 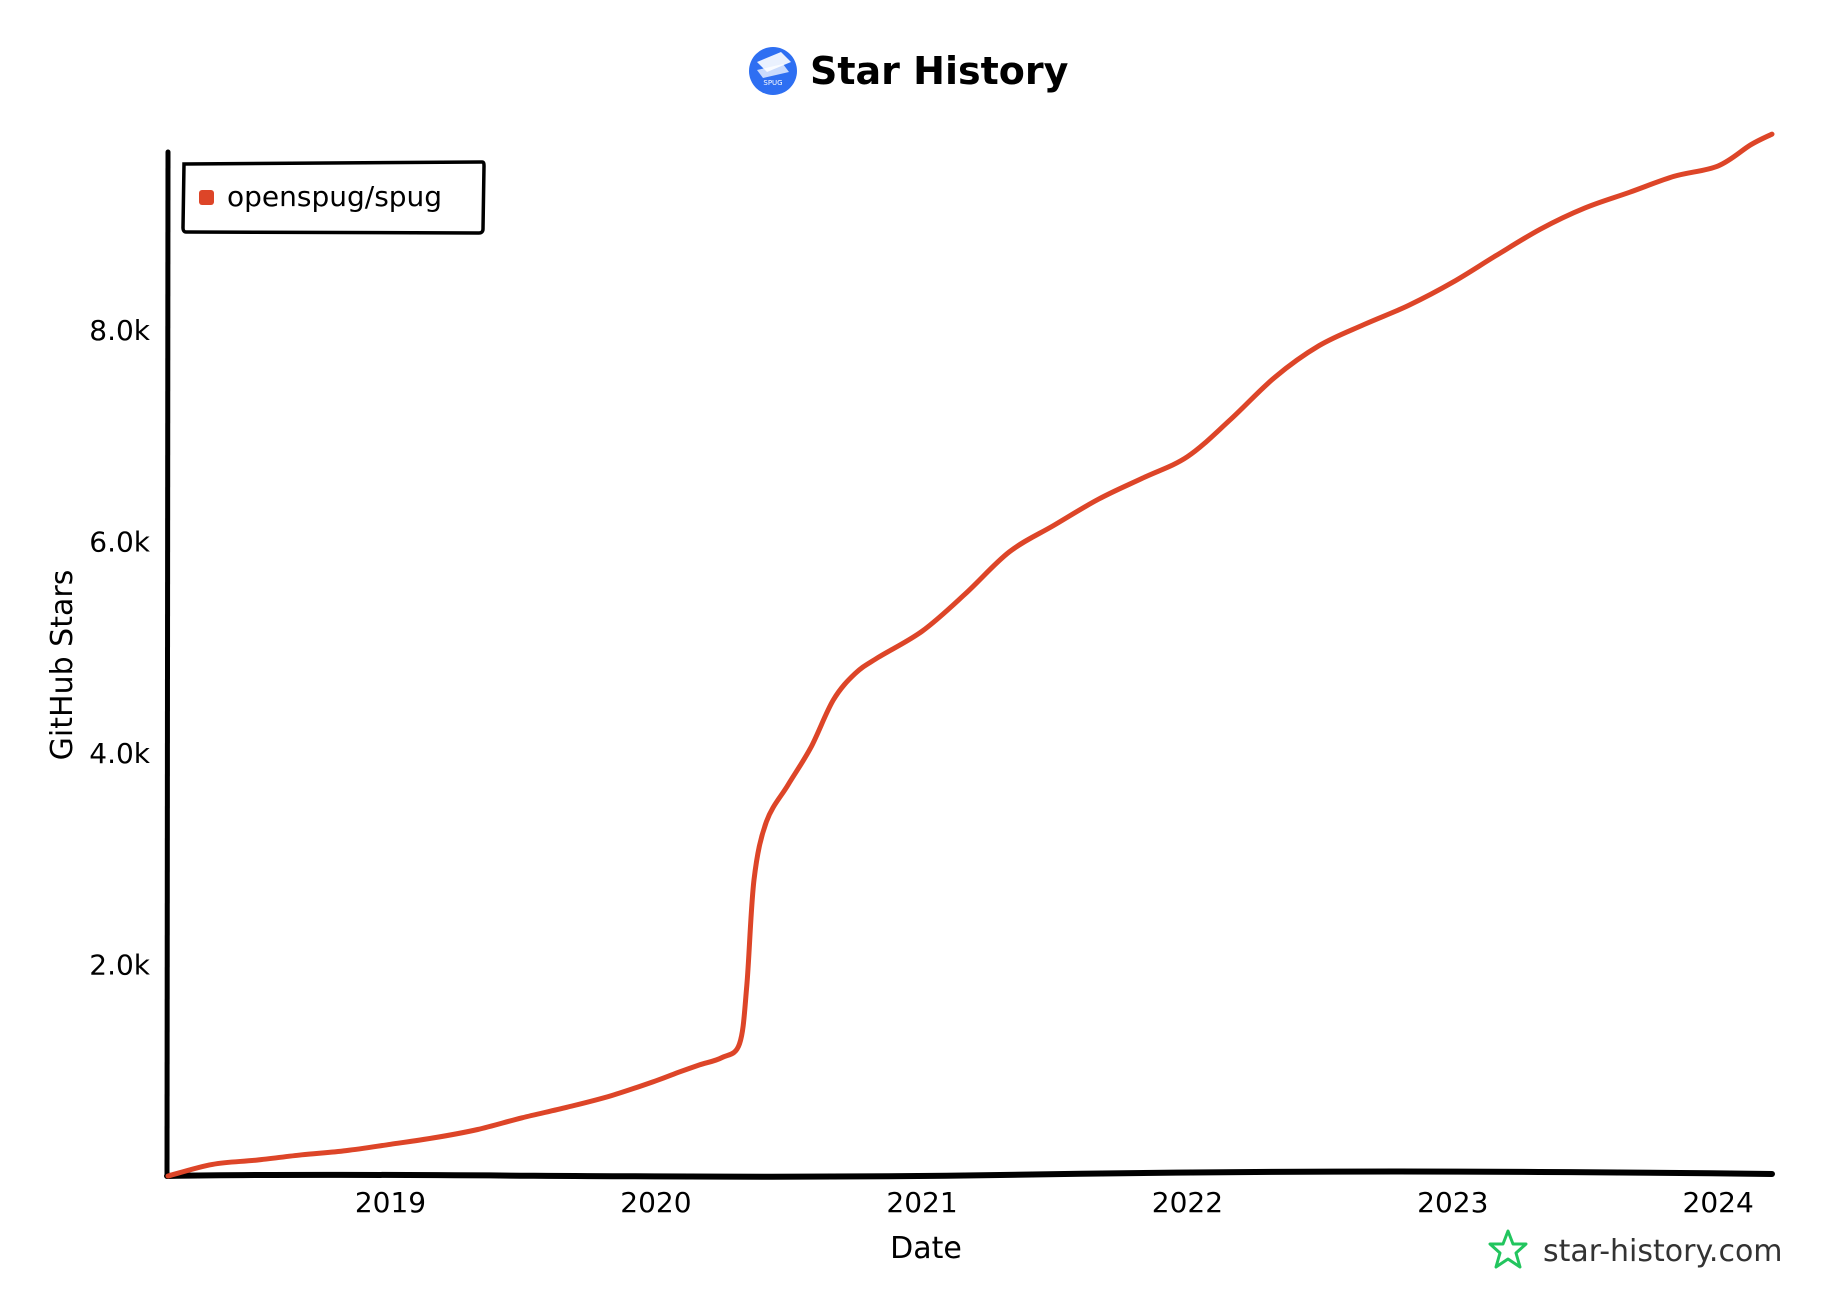 What do you see at coordinates (1718, 1202) in the screenshot?
I see `x-tick-label: 2024` at bounding box center [1718, 1202].